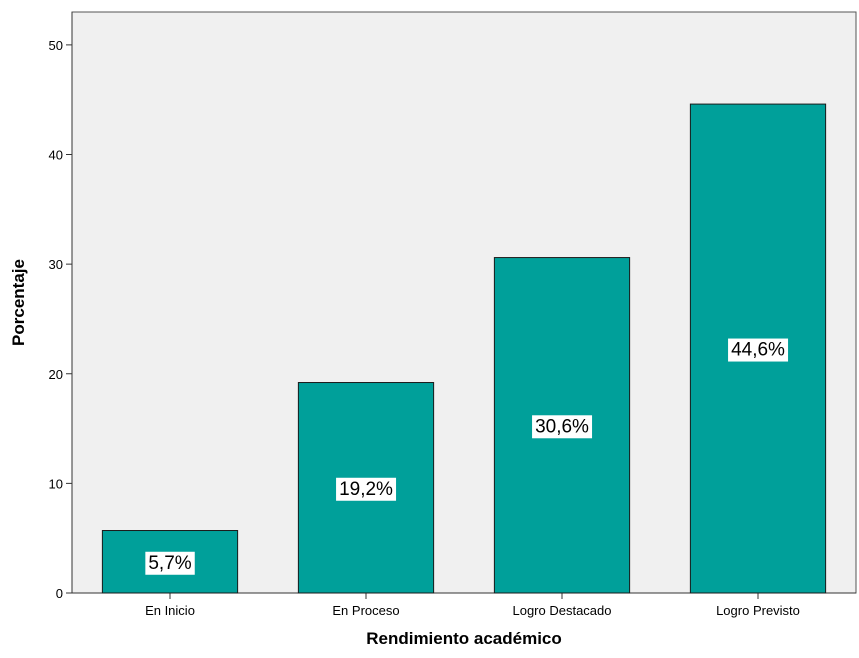  What do you see at coordinates (59, 593) in the screenshot?
I see `y-tick-label: 0` at bounding box center [59, 593].